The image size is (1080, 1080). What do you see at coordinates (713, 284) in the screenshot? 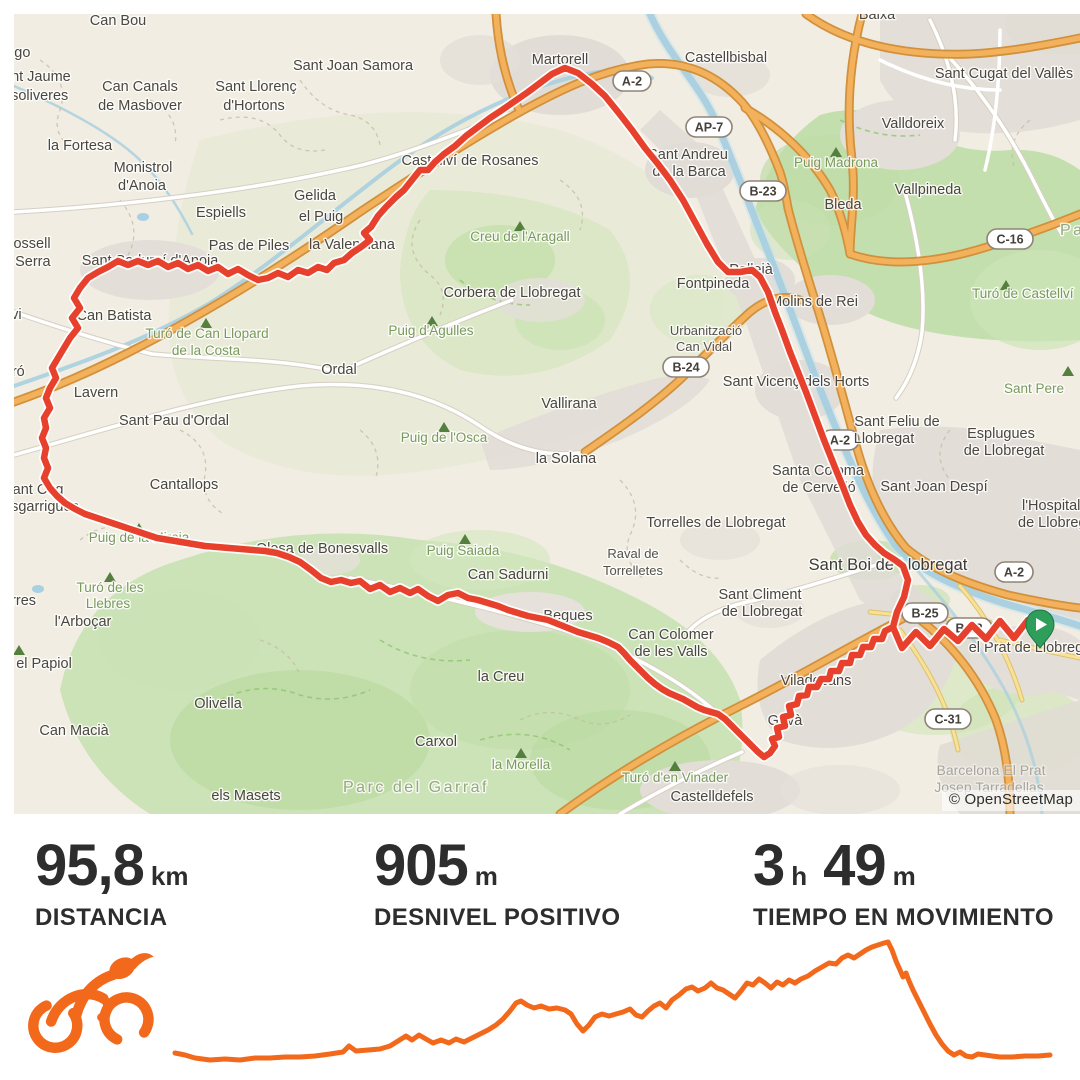
I see `map-label: Fontpineda` at bounding box center [713, 284].